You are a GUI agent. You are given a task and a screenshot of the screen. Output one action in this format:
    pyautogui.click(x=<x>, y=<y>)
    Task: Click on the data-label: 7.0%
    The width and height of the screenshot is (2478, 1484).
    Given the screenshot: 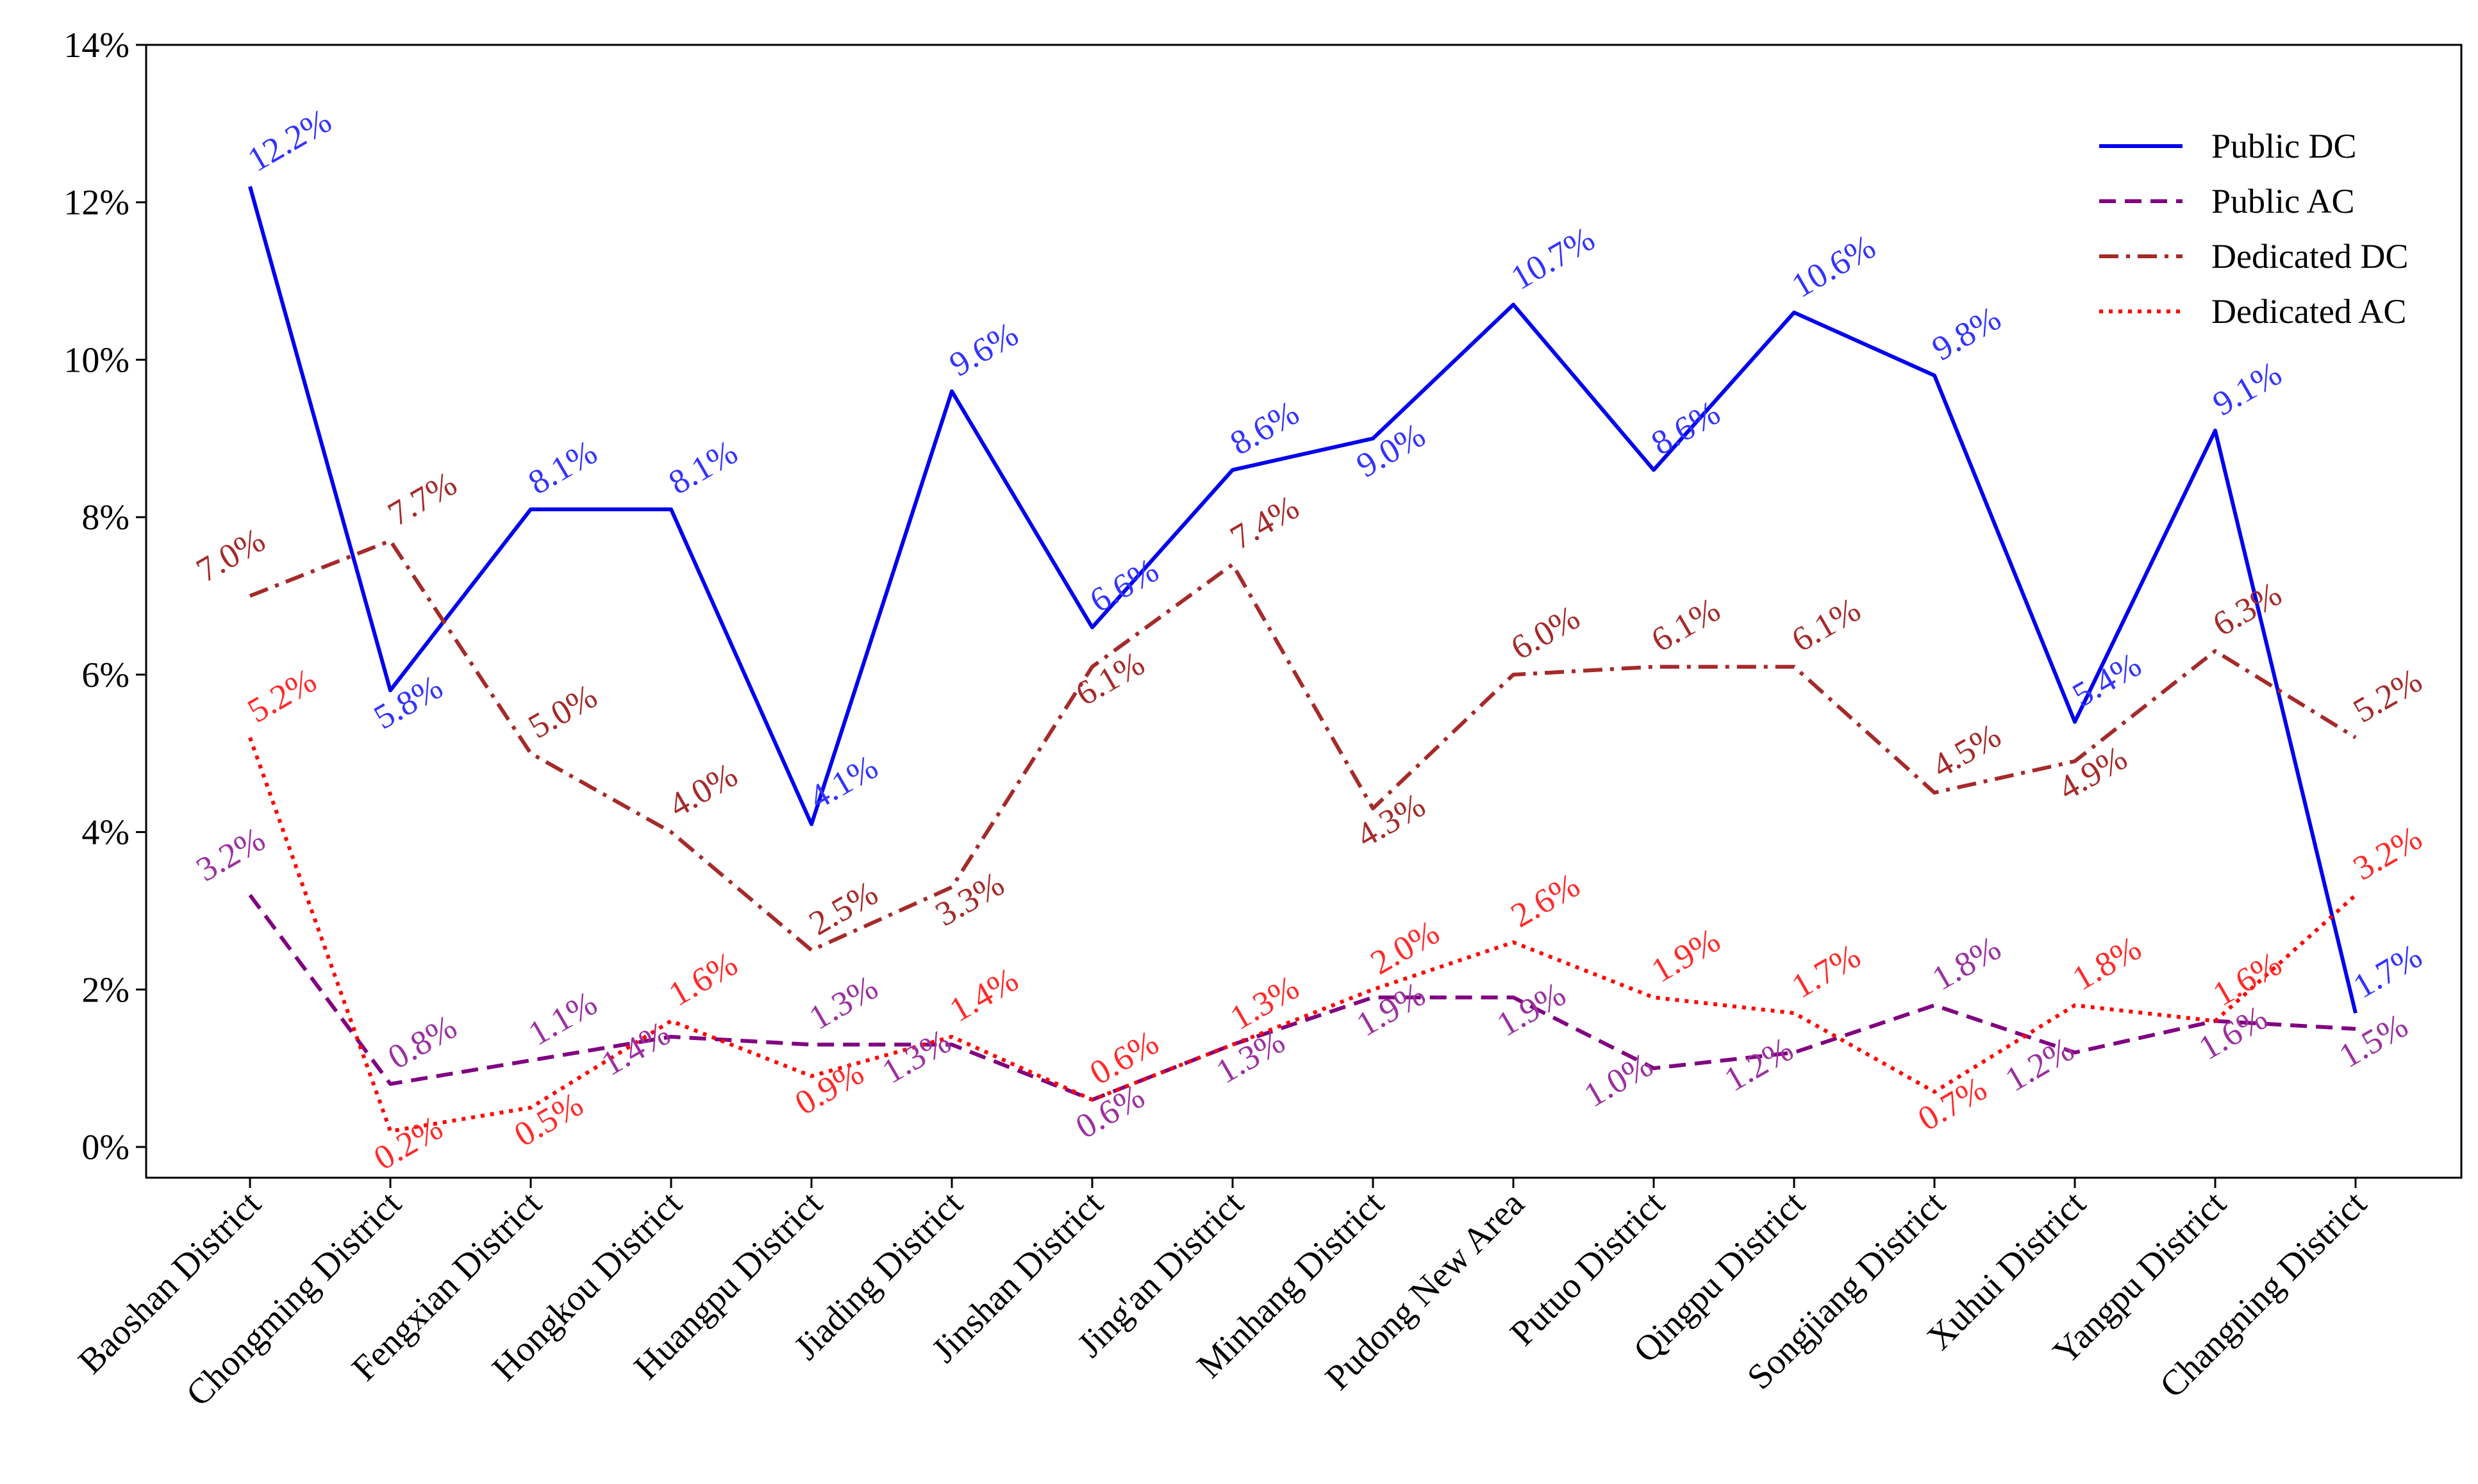 What is the action you would take?
    pyautogui.click(x=231, y=554)
    